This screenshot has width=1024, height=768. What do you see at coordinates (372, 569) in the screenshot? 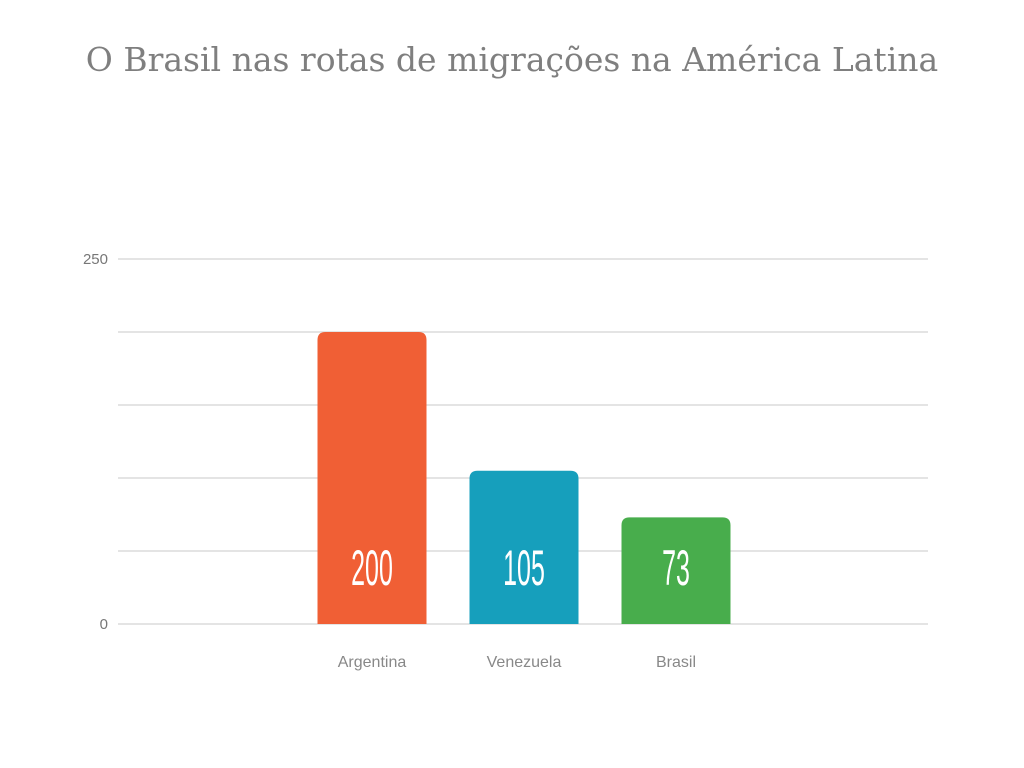
I see `data-label: 200` at bounding box center [372, 569].